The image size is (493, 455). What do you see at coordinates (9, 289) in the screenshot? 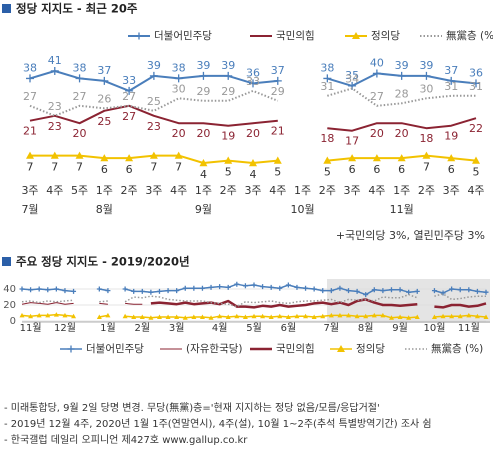
I see `y-tick-label: 40` at bounding box center [9, 289].